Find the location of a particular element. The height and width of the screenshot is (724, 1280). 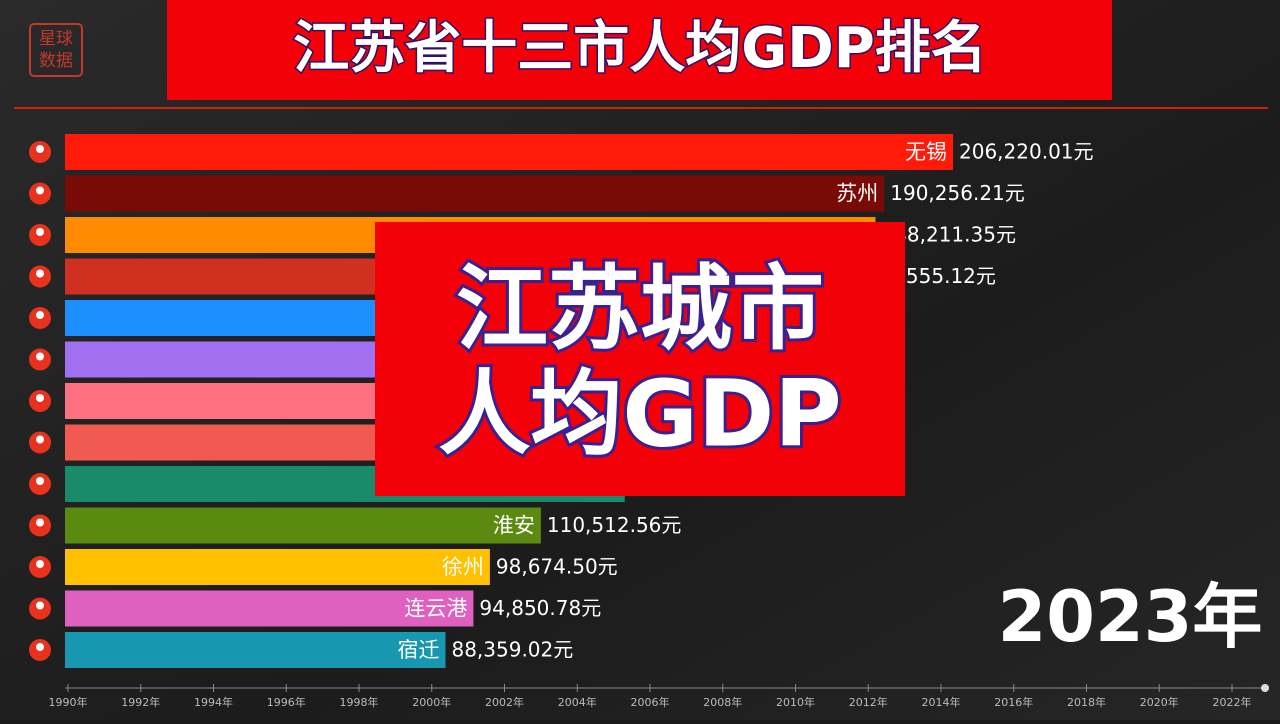

logo: 星球 数据 is located at coordinates (56, 50).